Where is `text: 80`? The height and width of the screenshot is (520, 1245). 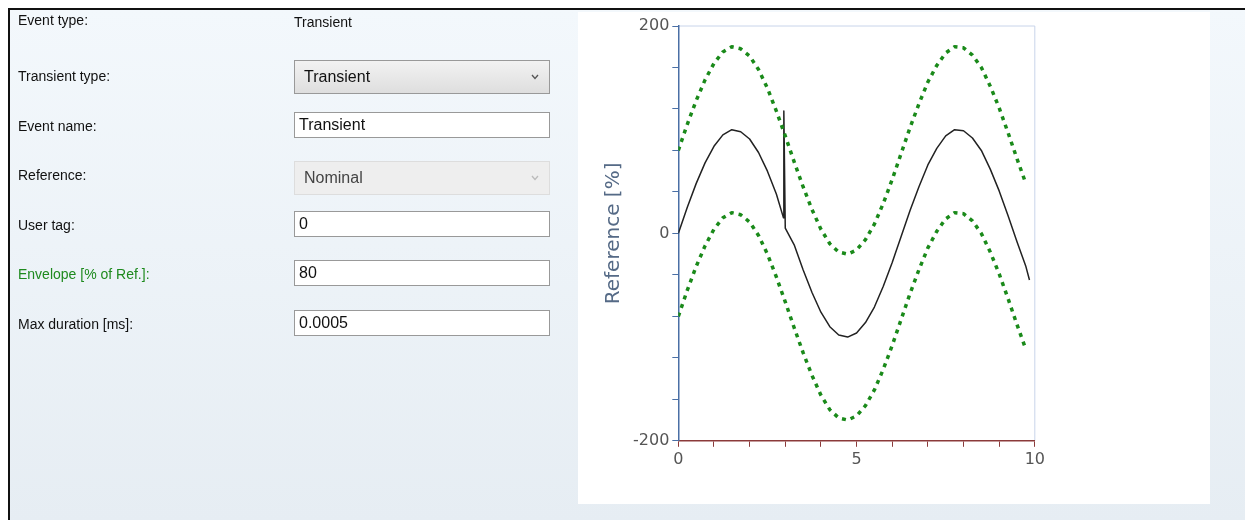
text: 80 is located at coordinates (308, 272).